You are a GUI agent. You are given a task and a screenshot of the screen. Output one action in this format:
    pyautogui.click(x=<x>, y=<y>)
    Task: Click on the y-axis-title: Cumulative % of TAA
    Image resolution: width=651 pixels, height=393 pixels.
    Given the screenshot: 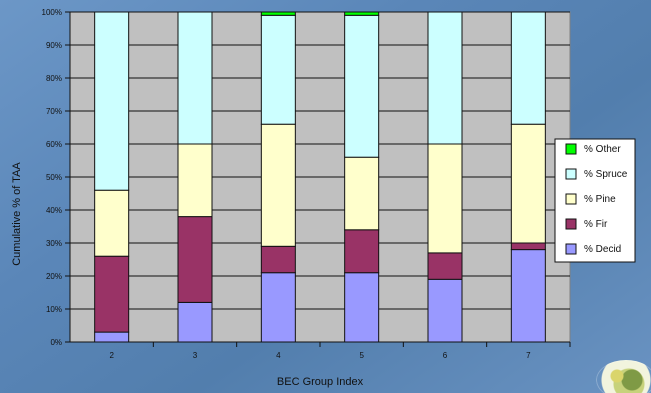 What is the action you would take?
    pyautogui.click(x=17, y=214)
    